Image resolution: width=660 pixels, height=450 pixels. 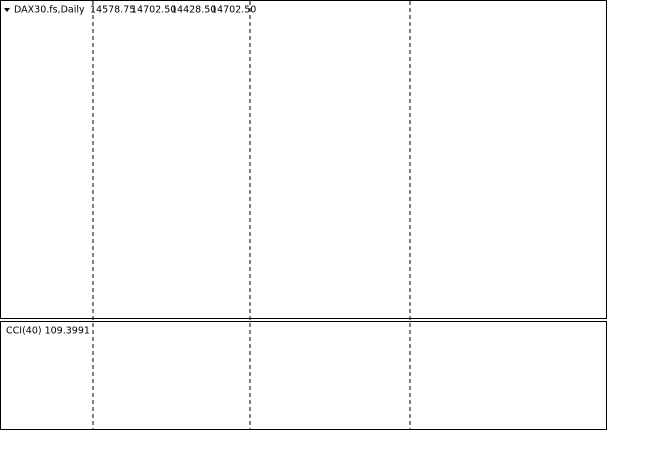 I want to click on symbol-title: DAX30.fs,Daily, so click(x=49, y=10).